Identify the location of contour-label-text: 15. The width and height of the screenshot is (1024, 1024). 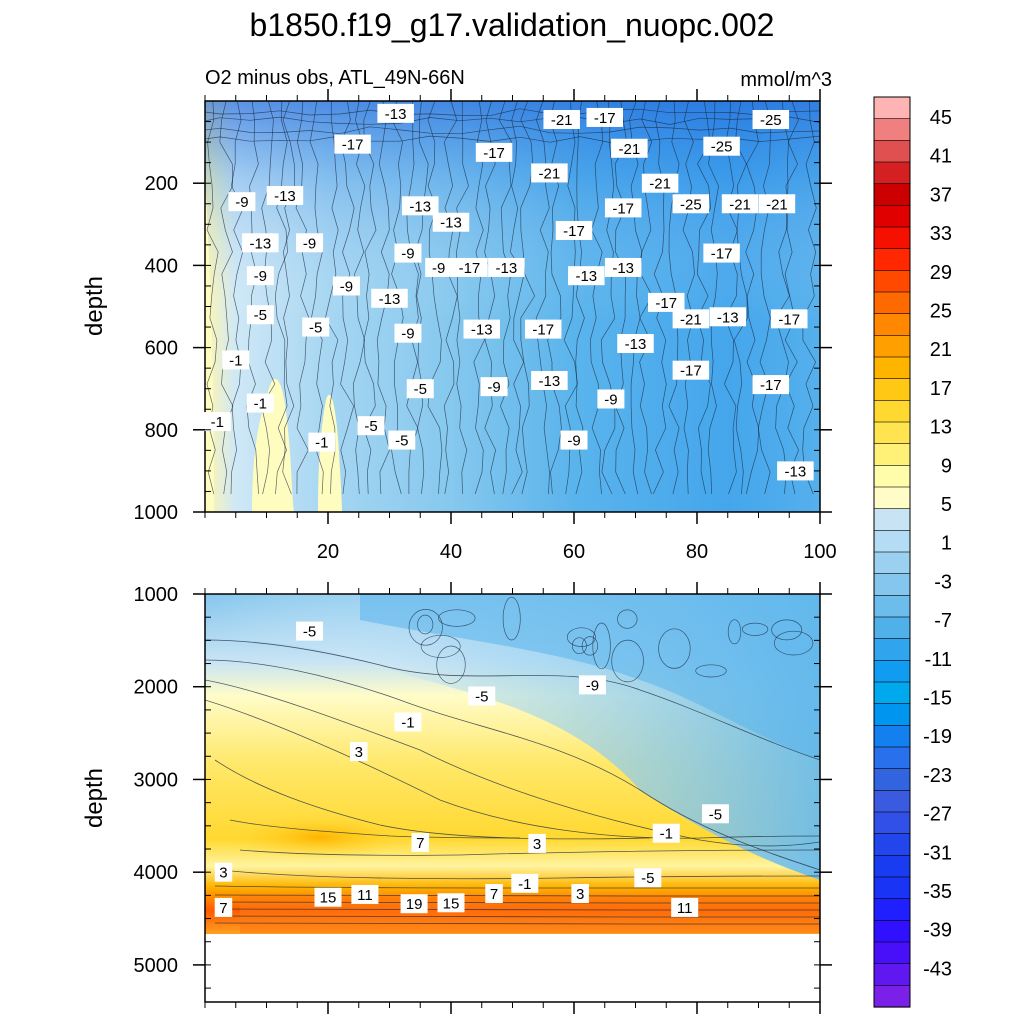
(451, 903).